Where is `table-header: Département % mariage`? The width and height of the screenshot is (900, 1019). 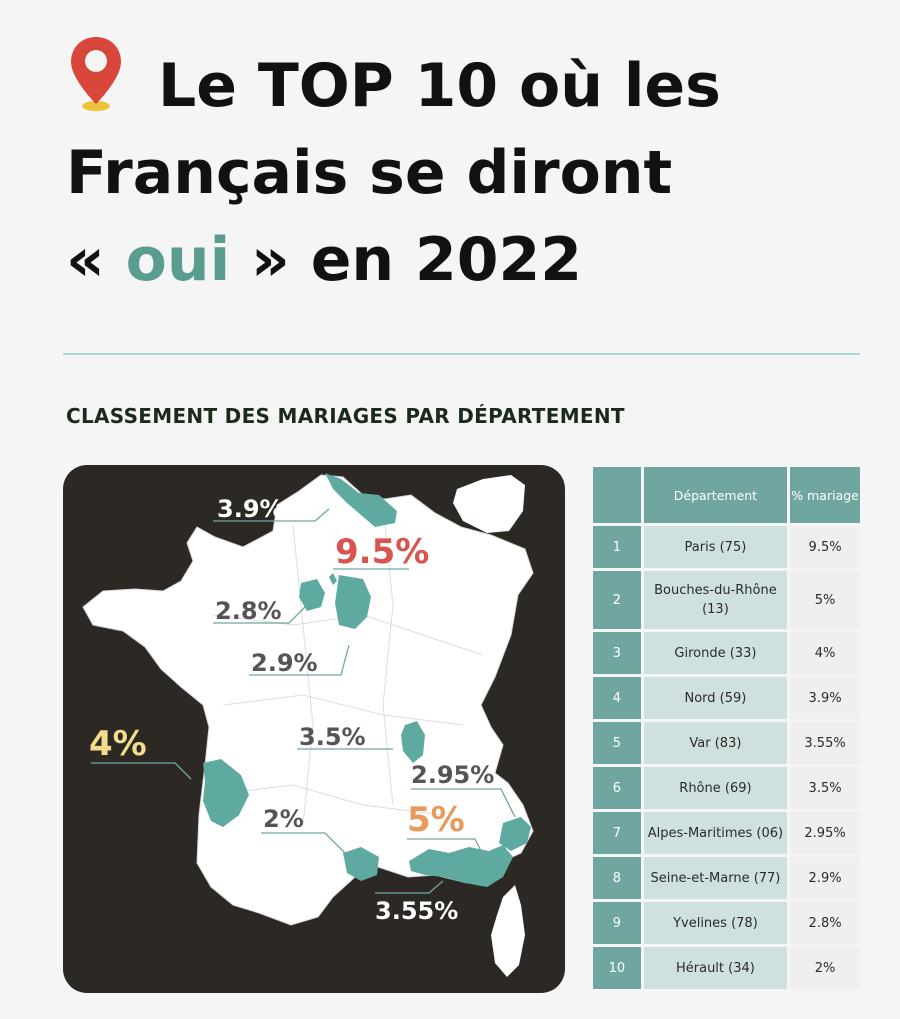
table-header: Département % mariage is located at coordinates (726, 495).